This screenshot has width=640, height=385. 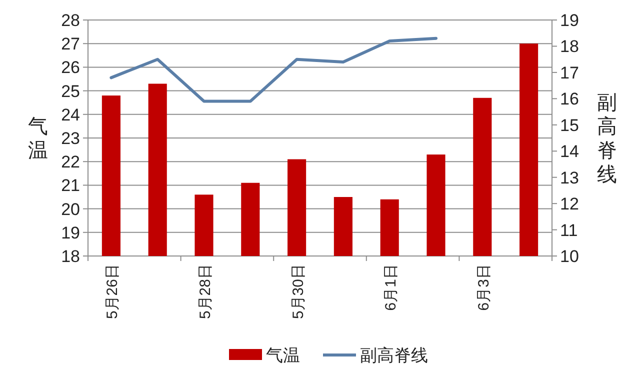 I want to click on legend-label: 气温, so click(x=283, y=355).